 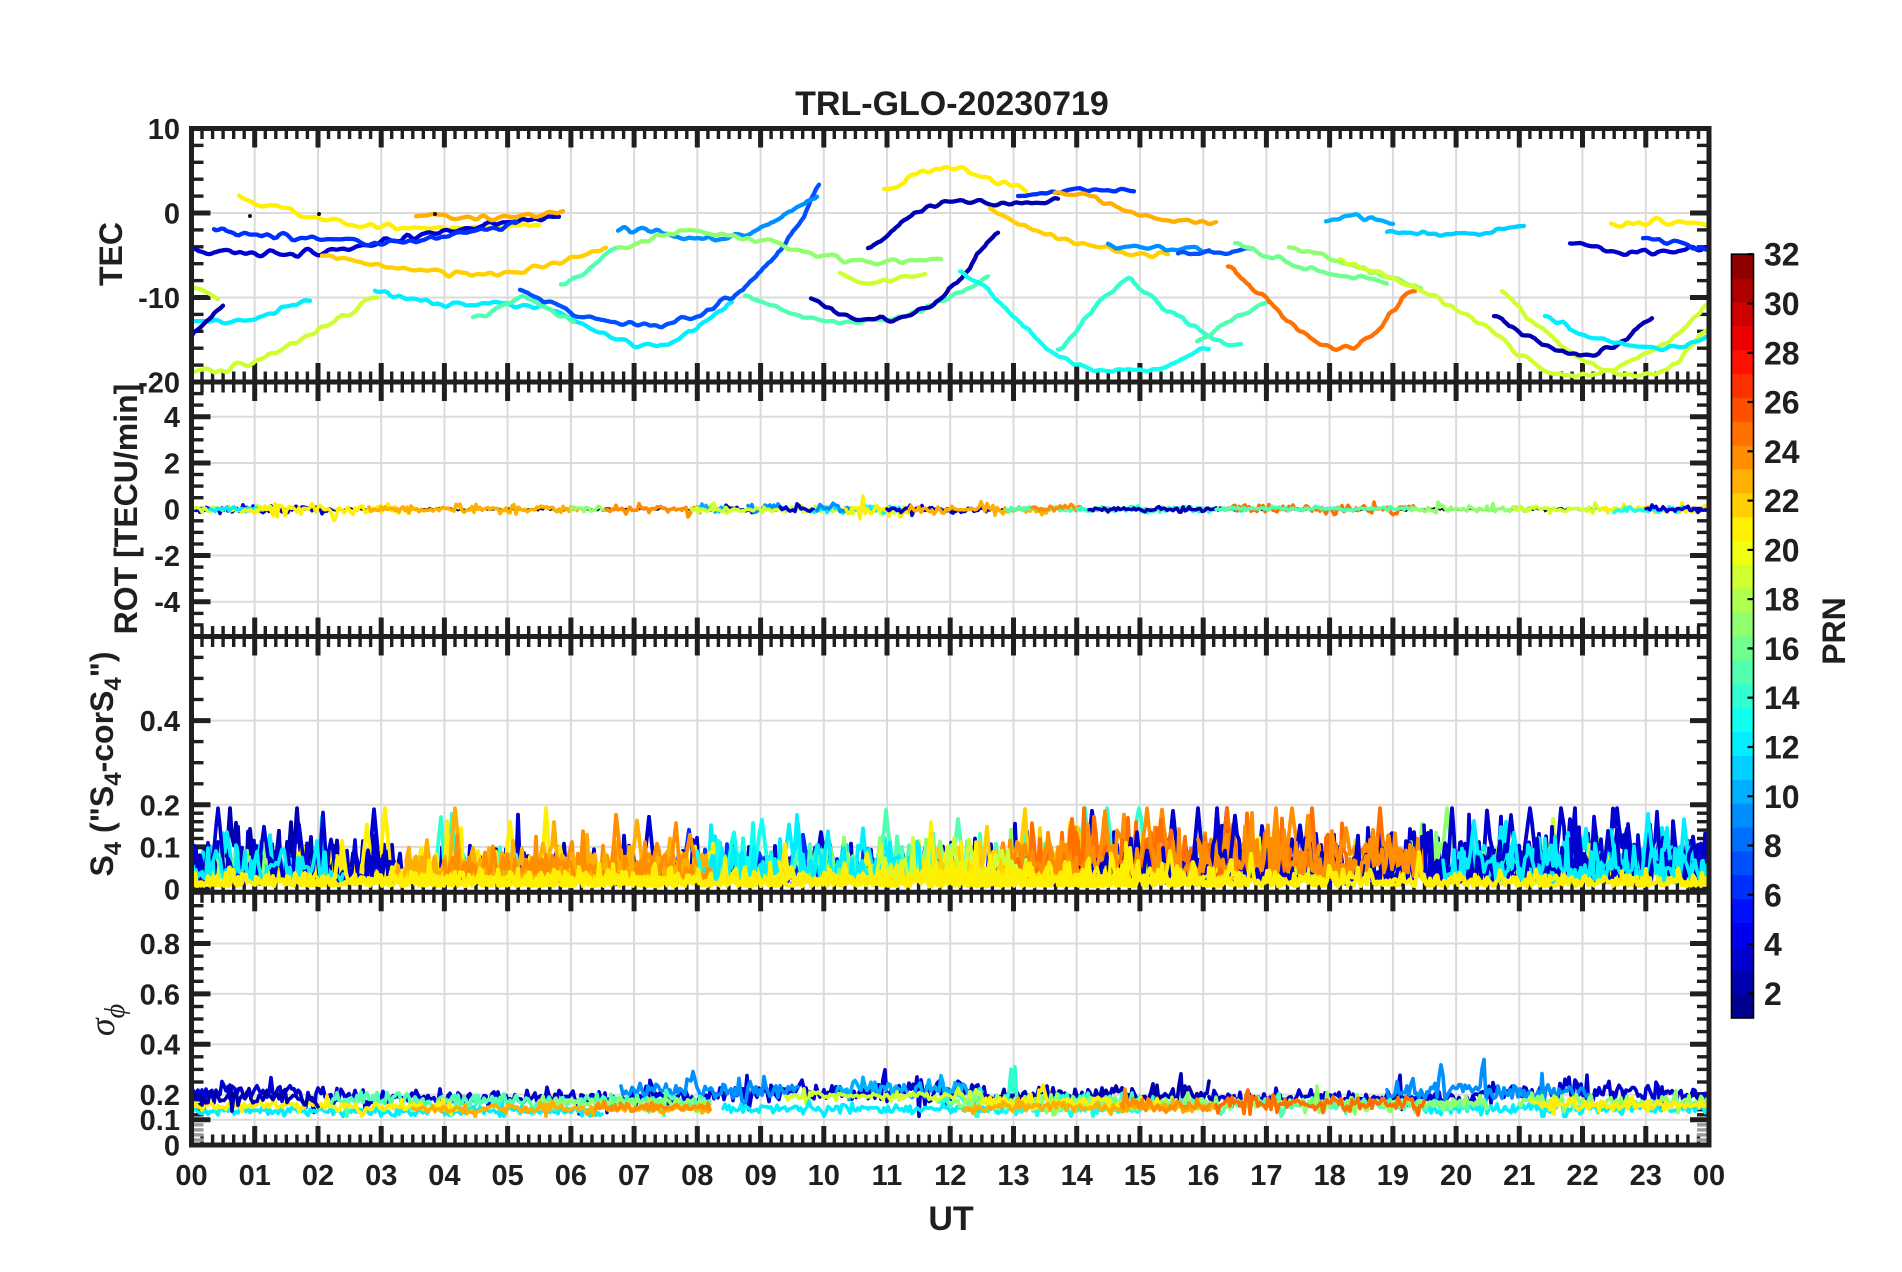 I want to click on svg-text: 09, so click(x=760, y=1176).